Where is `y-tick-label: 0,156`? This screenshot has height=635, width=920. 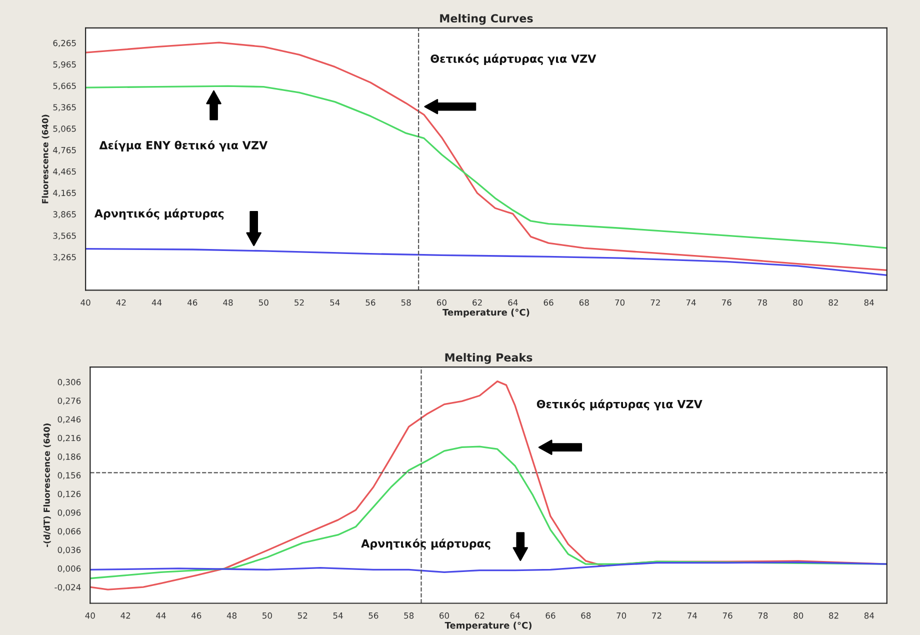
y-tick-label: 0,156 is located at coordinates (69, 476).